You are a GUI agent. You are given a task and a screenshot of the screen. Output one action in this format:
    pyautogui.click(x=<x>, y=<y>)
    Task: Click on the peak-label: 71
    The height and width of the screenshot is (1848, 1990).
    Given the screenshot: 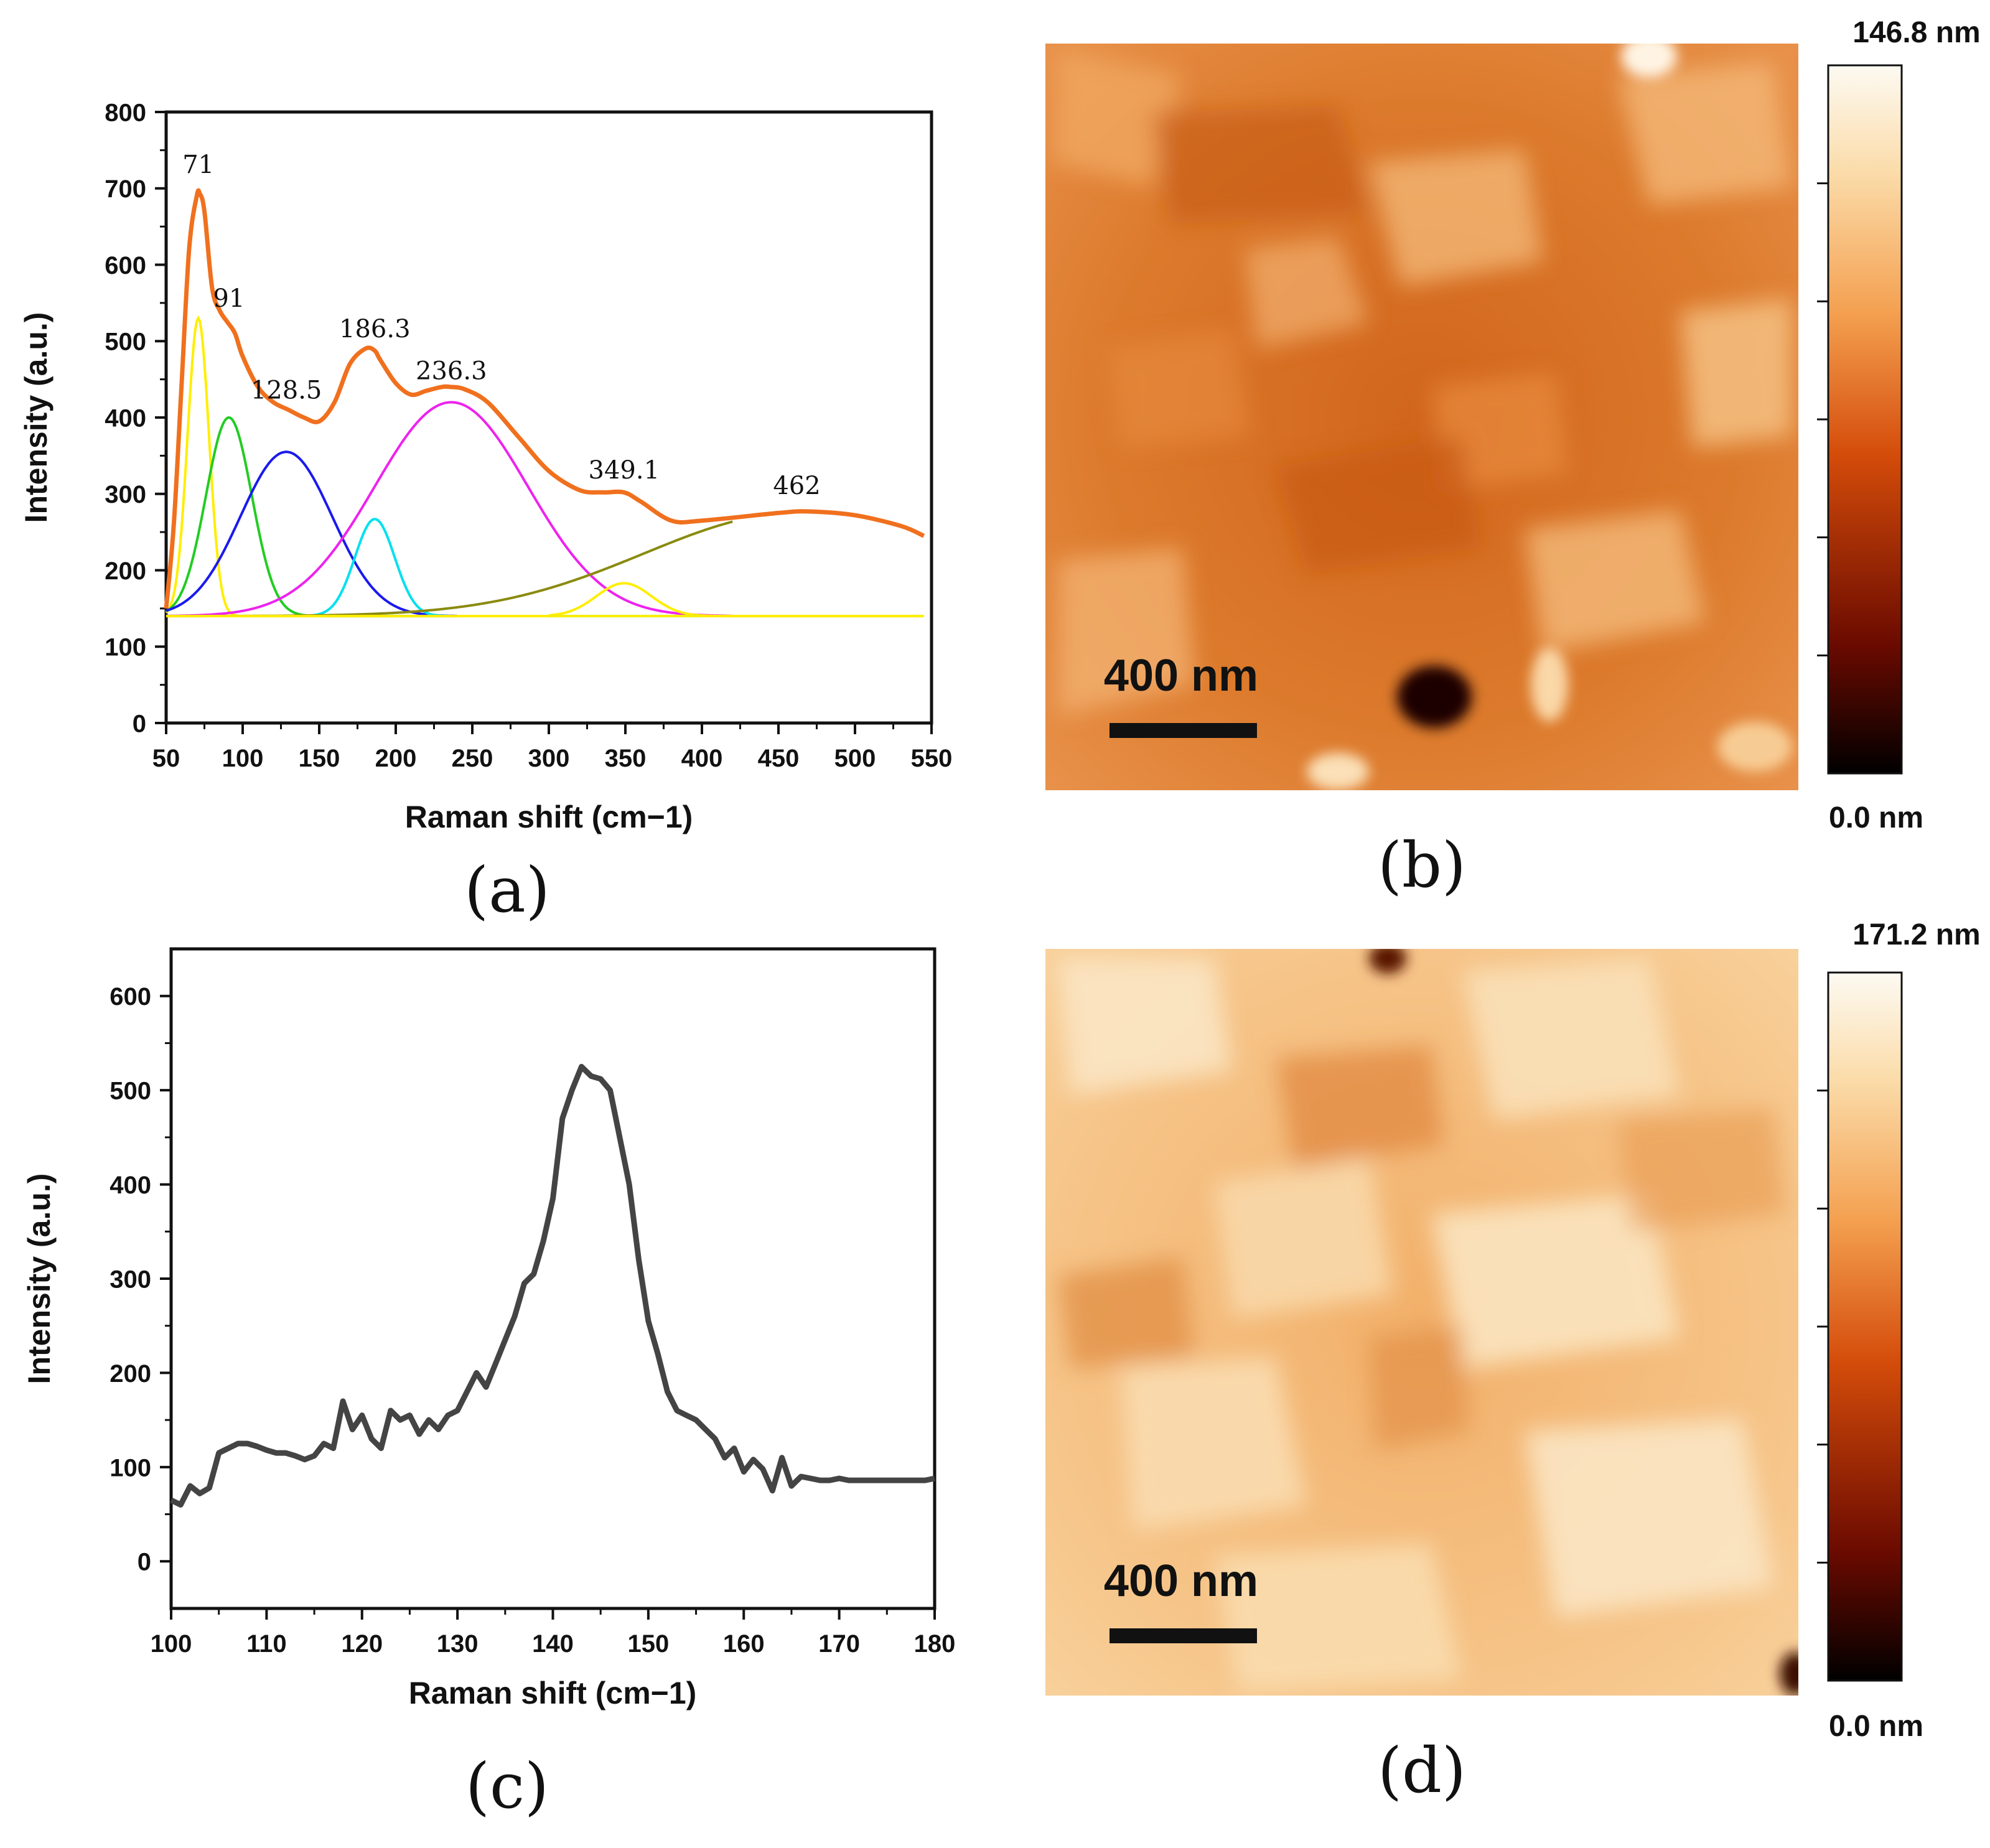 What is the action you would take?
    pyautogui.click(x=198, y=165)
    